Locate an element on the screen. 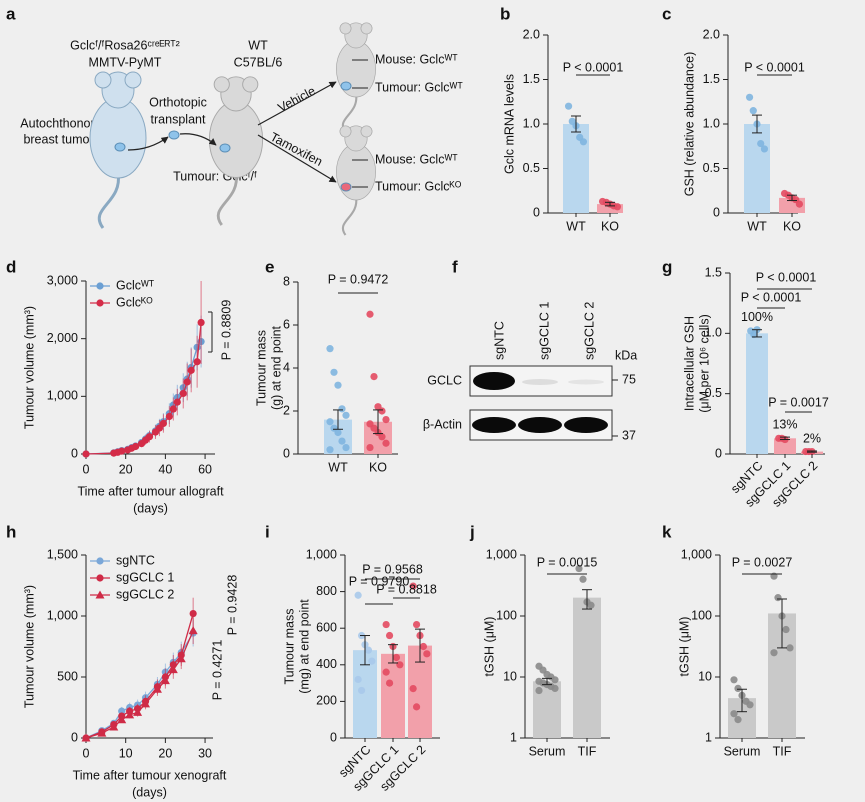 This screenshot has width=865, height=802. y-axis-label: Gclc mRNA levels is located at coordinates (509, 124).